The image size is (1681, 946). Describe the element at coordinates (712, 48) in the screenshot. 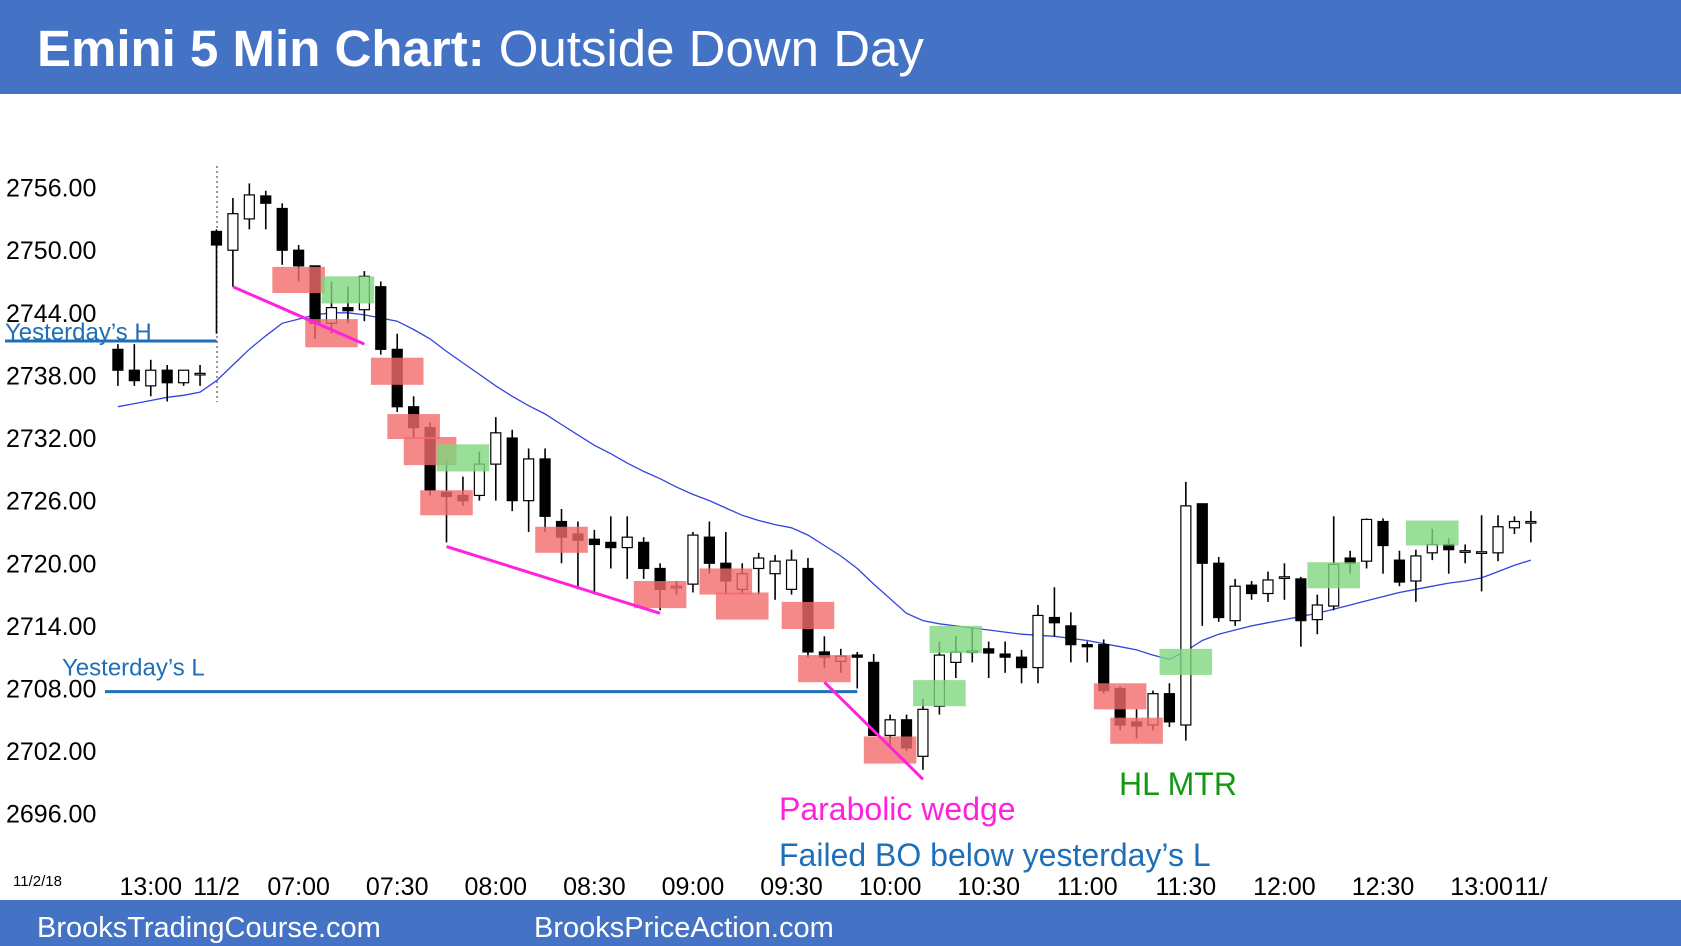

I see `title-sub: Outside Down Day` at that location.